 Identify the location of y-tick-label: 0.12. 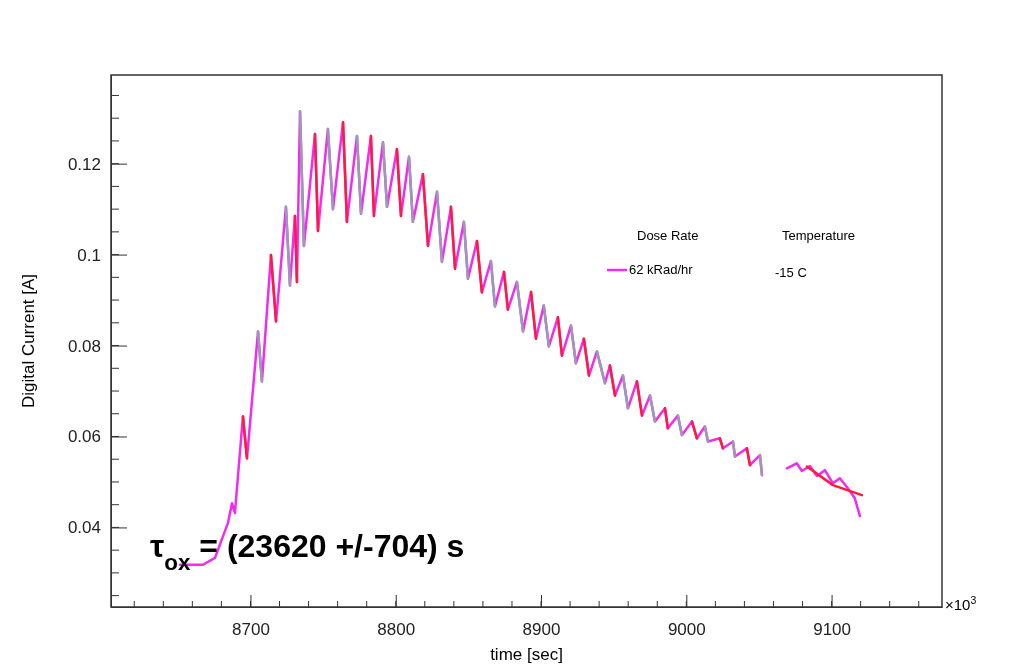
(84, 164).